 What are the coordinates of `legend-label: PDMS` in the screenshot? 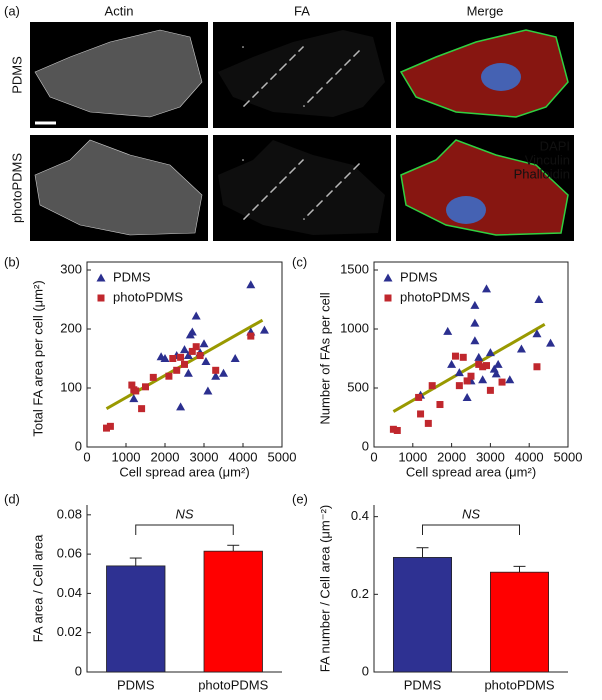 It's located at (419, 276).